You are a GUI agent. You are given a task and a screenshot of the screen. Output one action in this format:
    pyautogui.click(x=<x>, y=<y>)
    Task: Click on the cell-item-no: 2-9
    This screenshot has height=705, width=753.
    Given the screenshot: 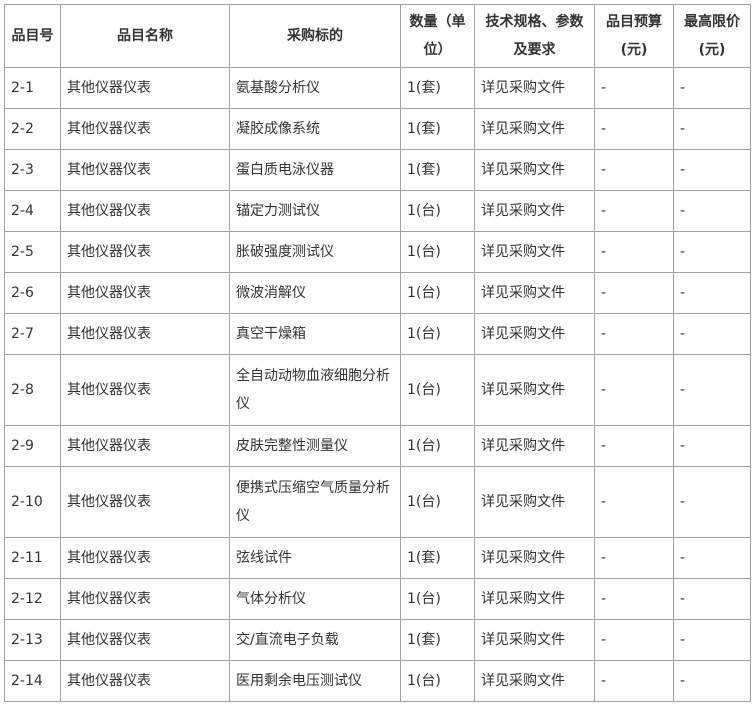 What is the action you would take?
    pyautogui.click(x=32, y=446)
    